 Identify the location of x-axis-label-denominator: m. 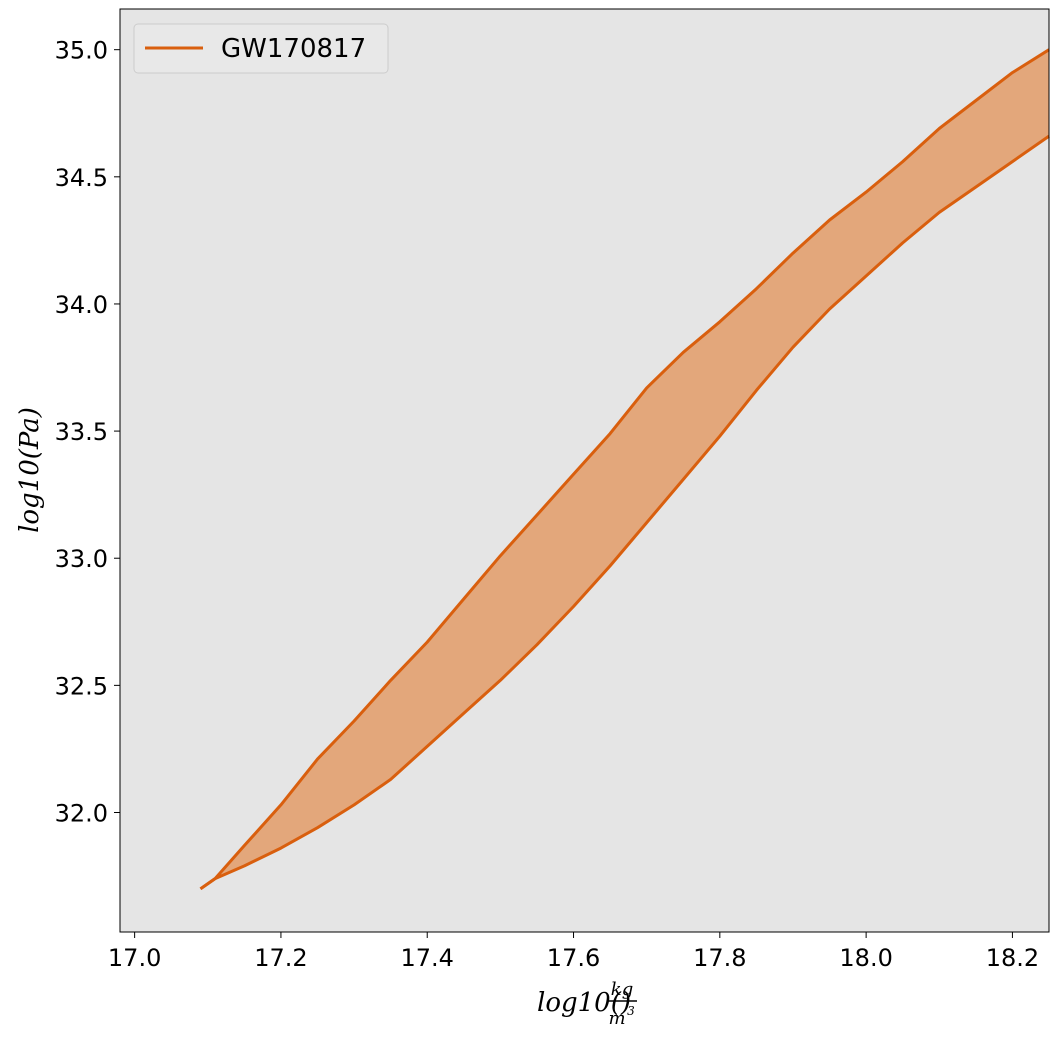
(616, 1018).